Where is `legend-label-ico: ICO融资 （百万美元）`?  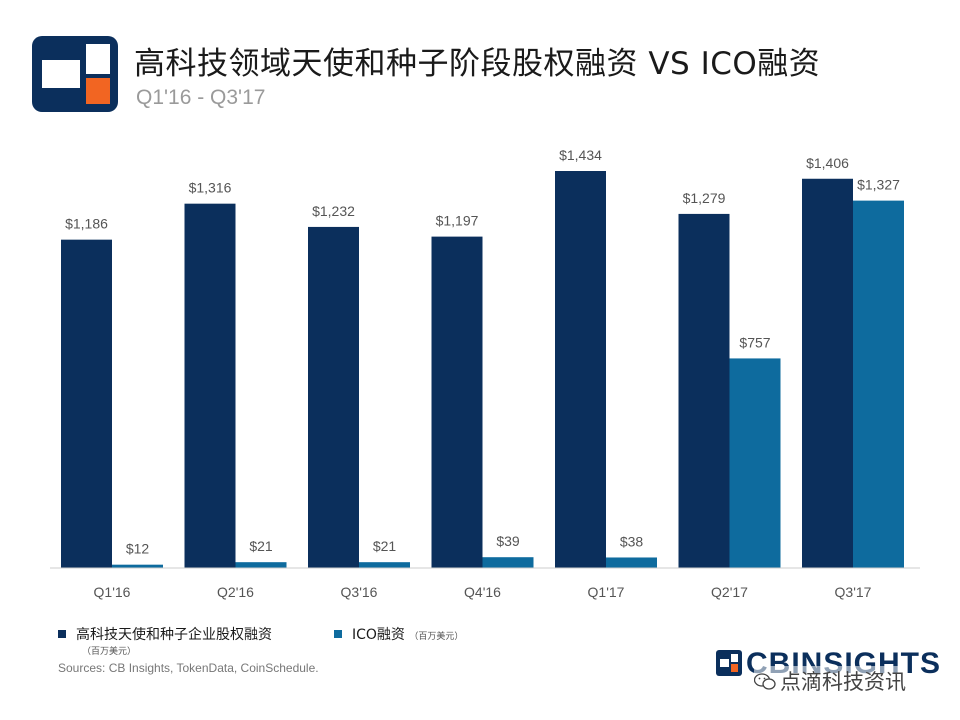
legend-label-ico: ICO融资 （百万美元） is located at coordinates (407, 634).